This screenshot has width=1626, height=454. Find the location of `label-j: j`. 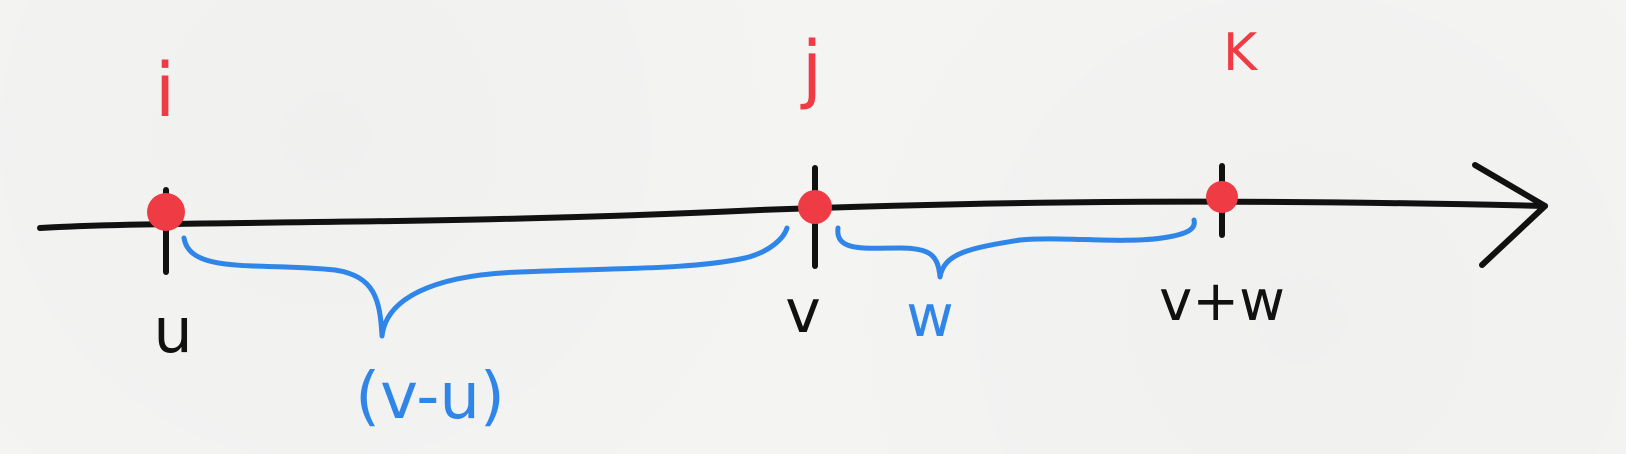

label-j: j is located at coordinates (811, 69).